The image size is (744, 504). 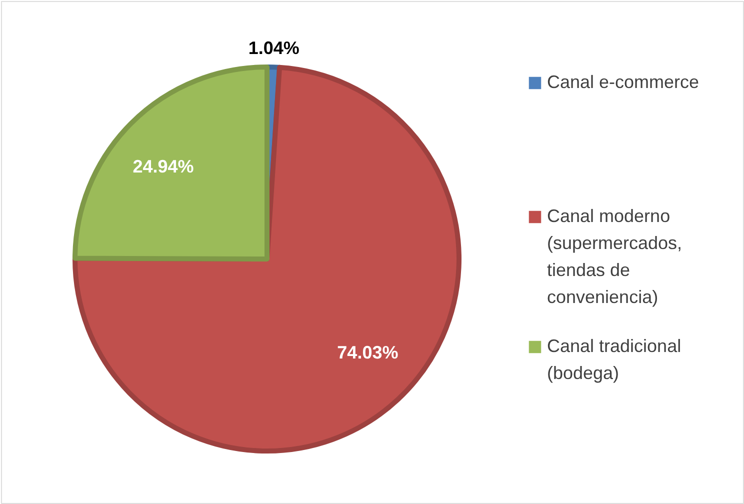 I want to click on data-label: 1.04%, so click(x=274, y=48).